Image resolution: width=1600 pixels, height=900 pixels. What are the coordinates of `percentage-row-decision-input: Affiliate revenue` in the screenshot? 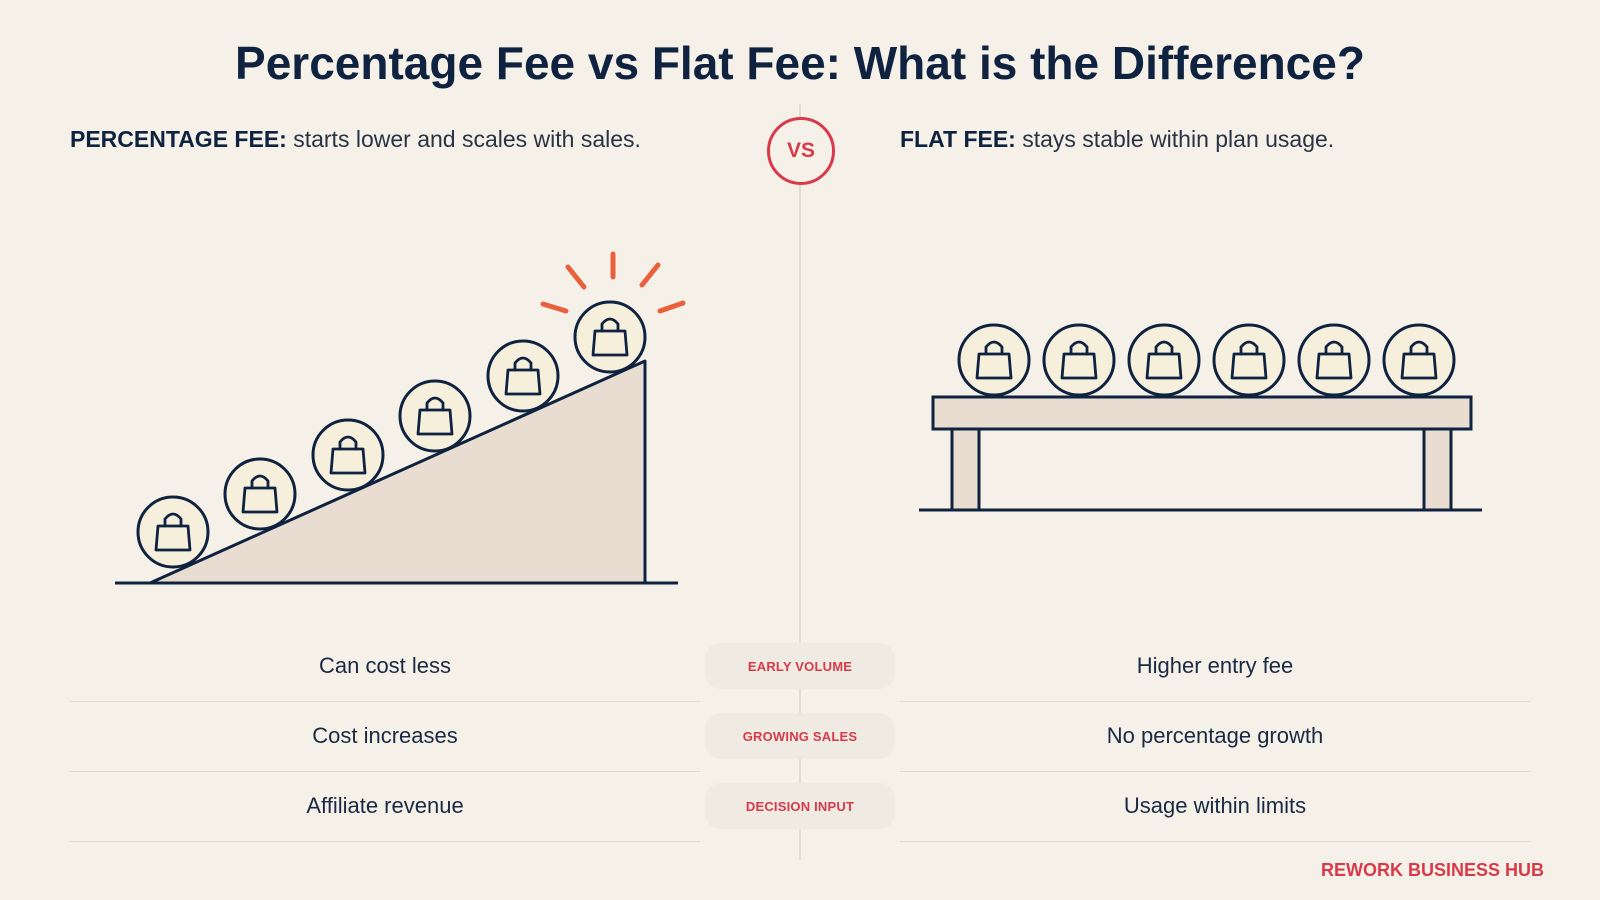 It's located at (385, 806).